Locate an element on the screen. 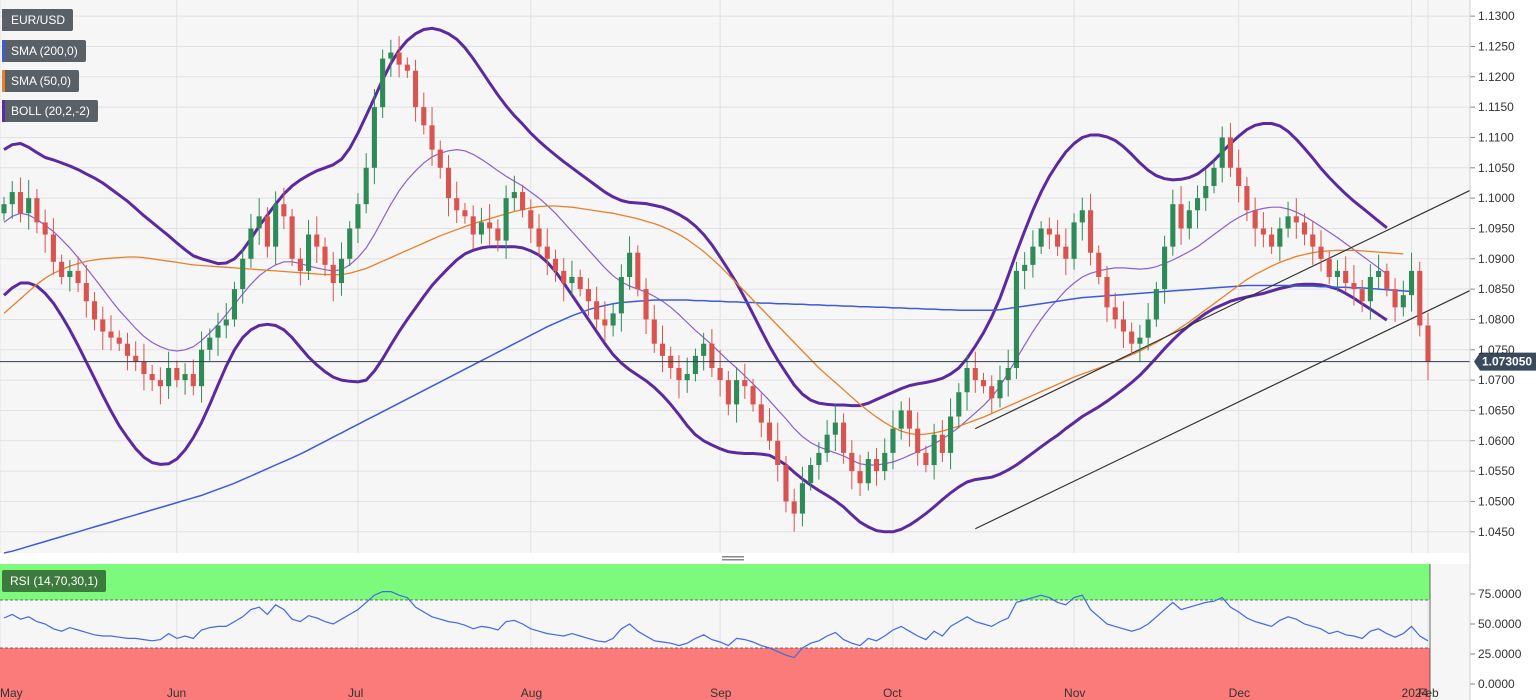 This screenshot has height=700, width=1536. panel-divider-handle is located at coordinates (733, 558).